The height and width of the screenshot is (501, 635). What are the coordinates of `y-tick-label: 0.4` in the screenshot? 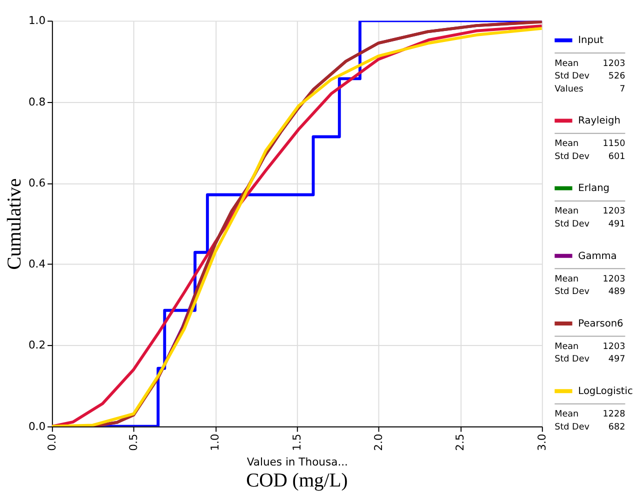 It's located at (37, 264).